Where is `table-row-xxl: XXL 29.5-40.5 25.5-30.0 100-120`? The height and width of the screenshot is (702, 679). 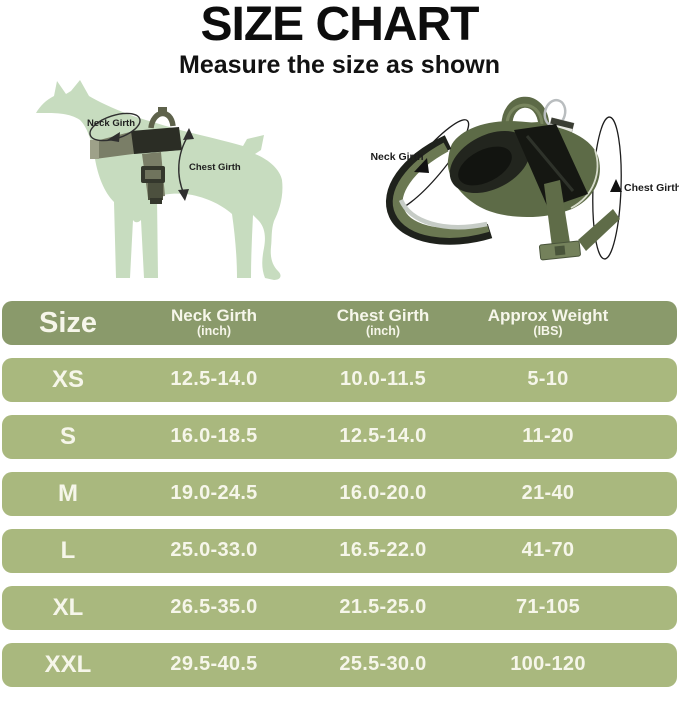
table-row-xxl: XXL 29.5-40.5 25.5-30.0 100-120 is located at coordinates (339, 664).